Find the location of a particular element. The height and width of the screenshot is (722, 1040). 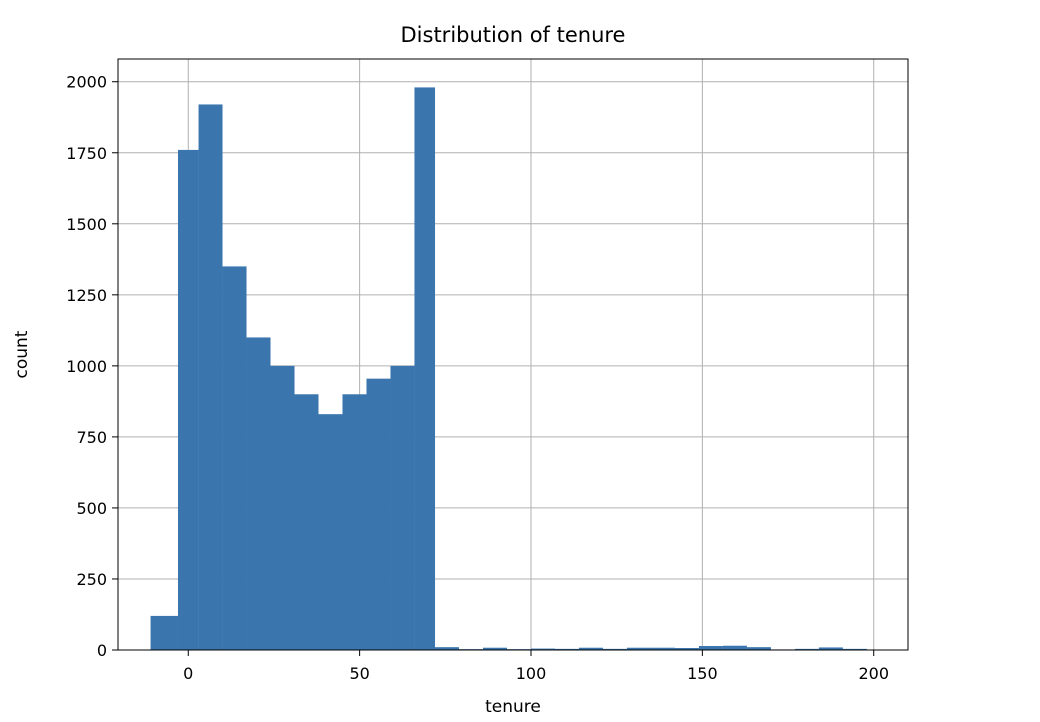

y-tick-label: 1500 is located at coordinates (86, 224).